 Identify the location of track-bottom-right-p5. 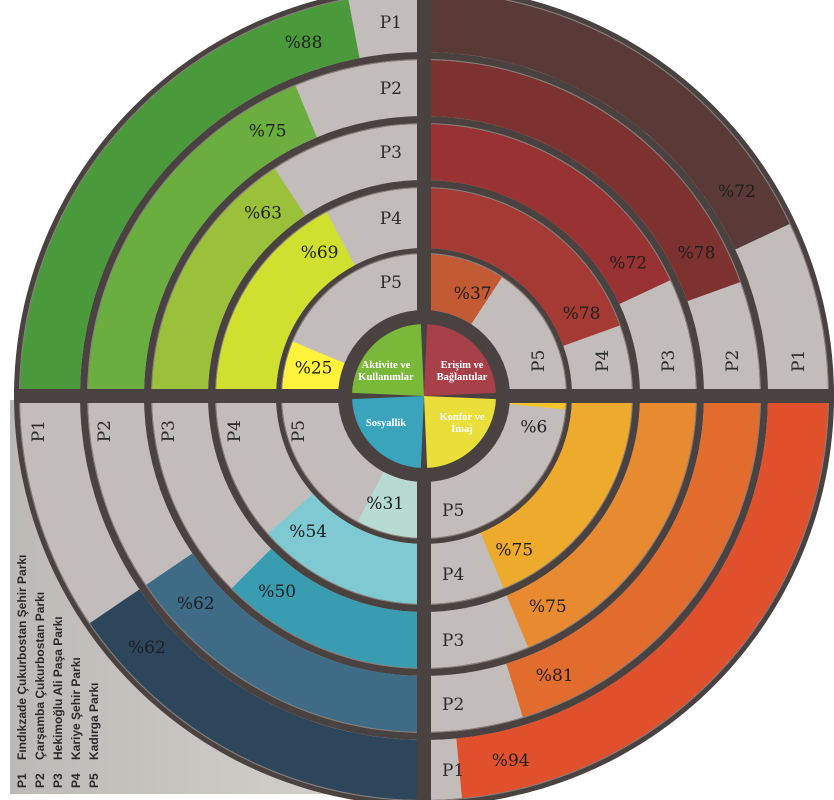
(495, 467).